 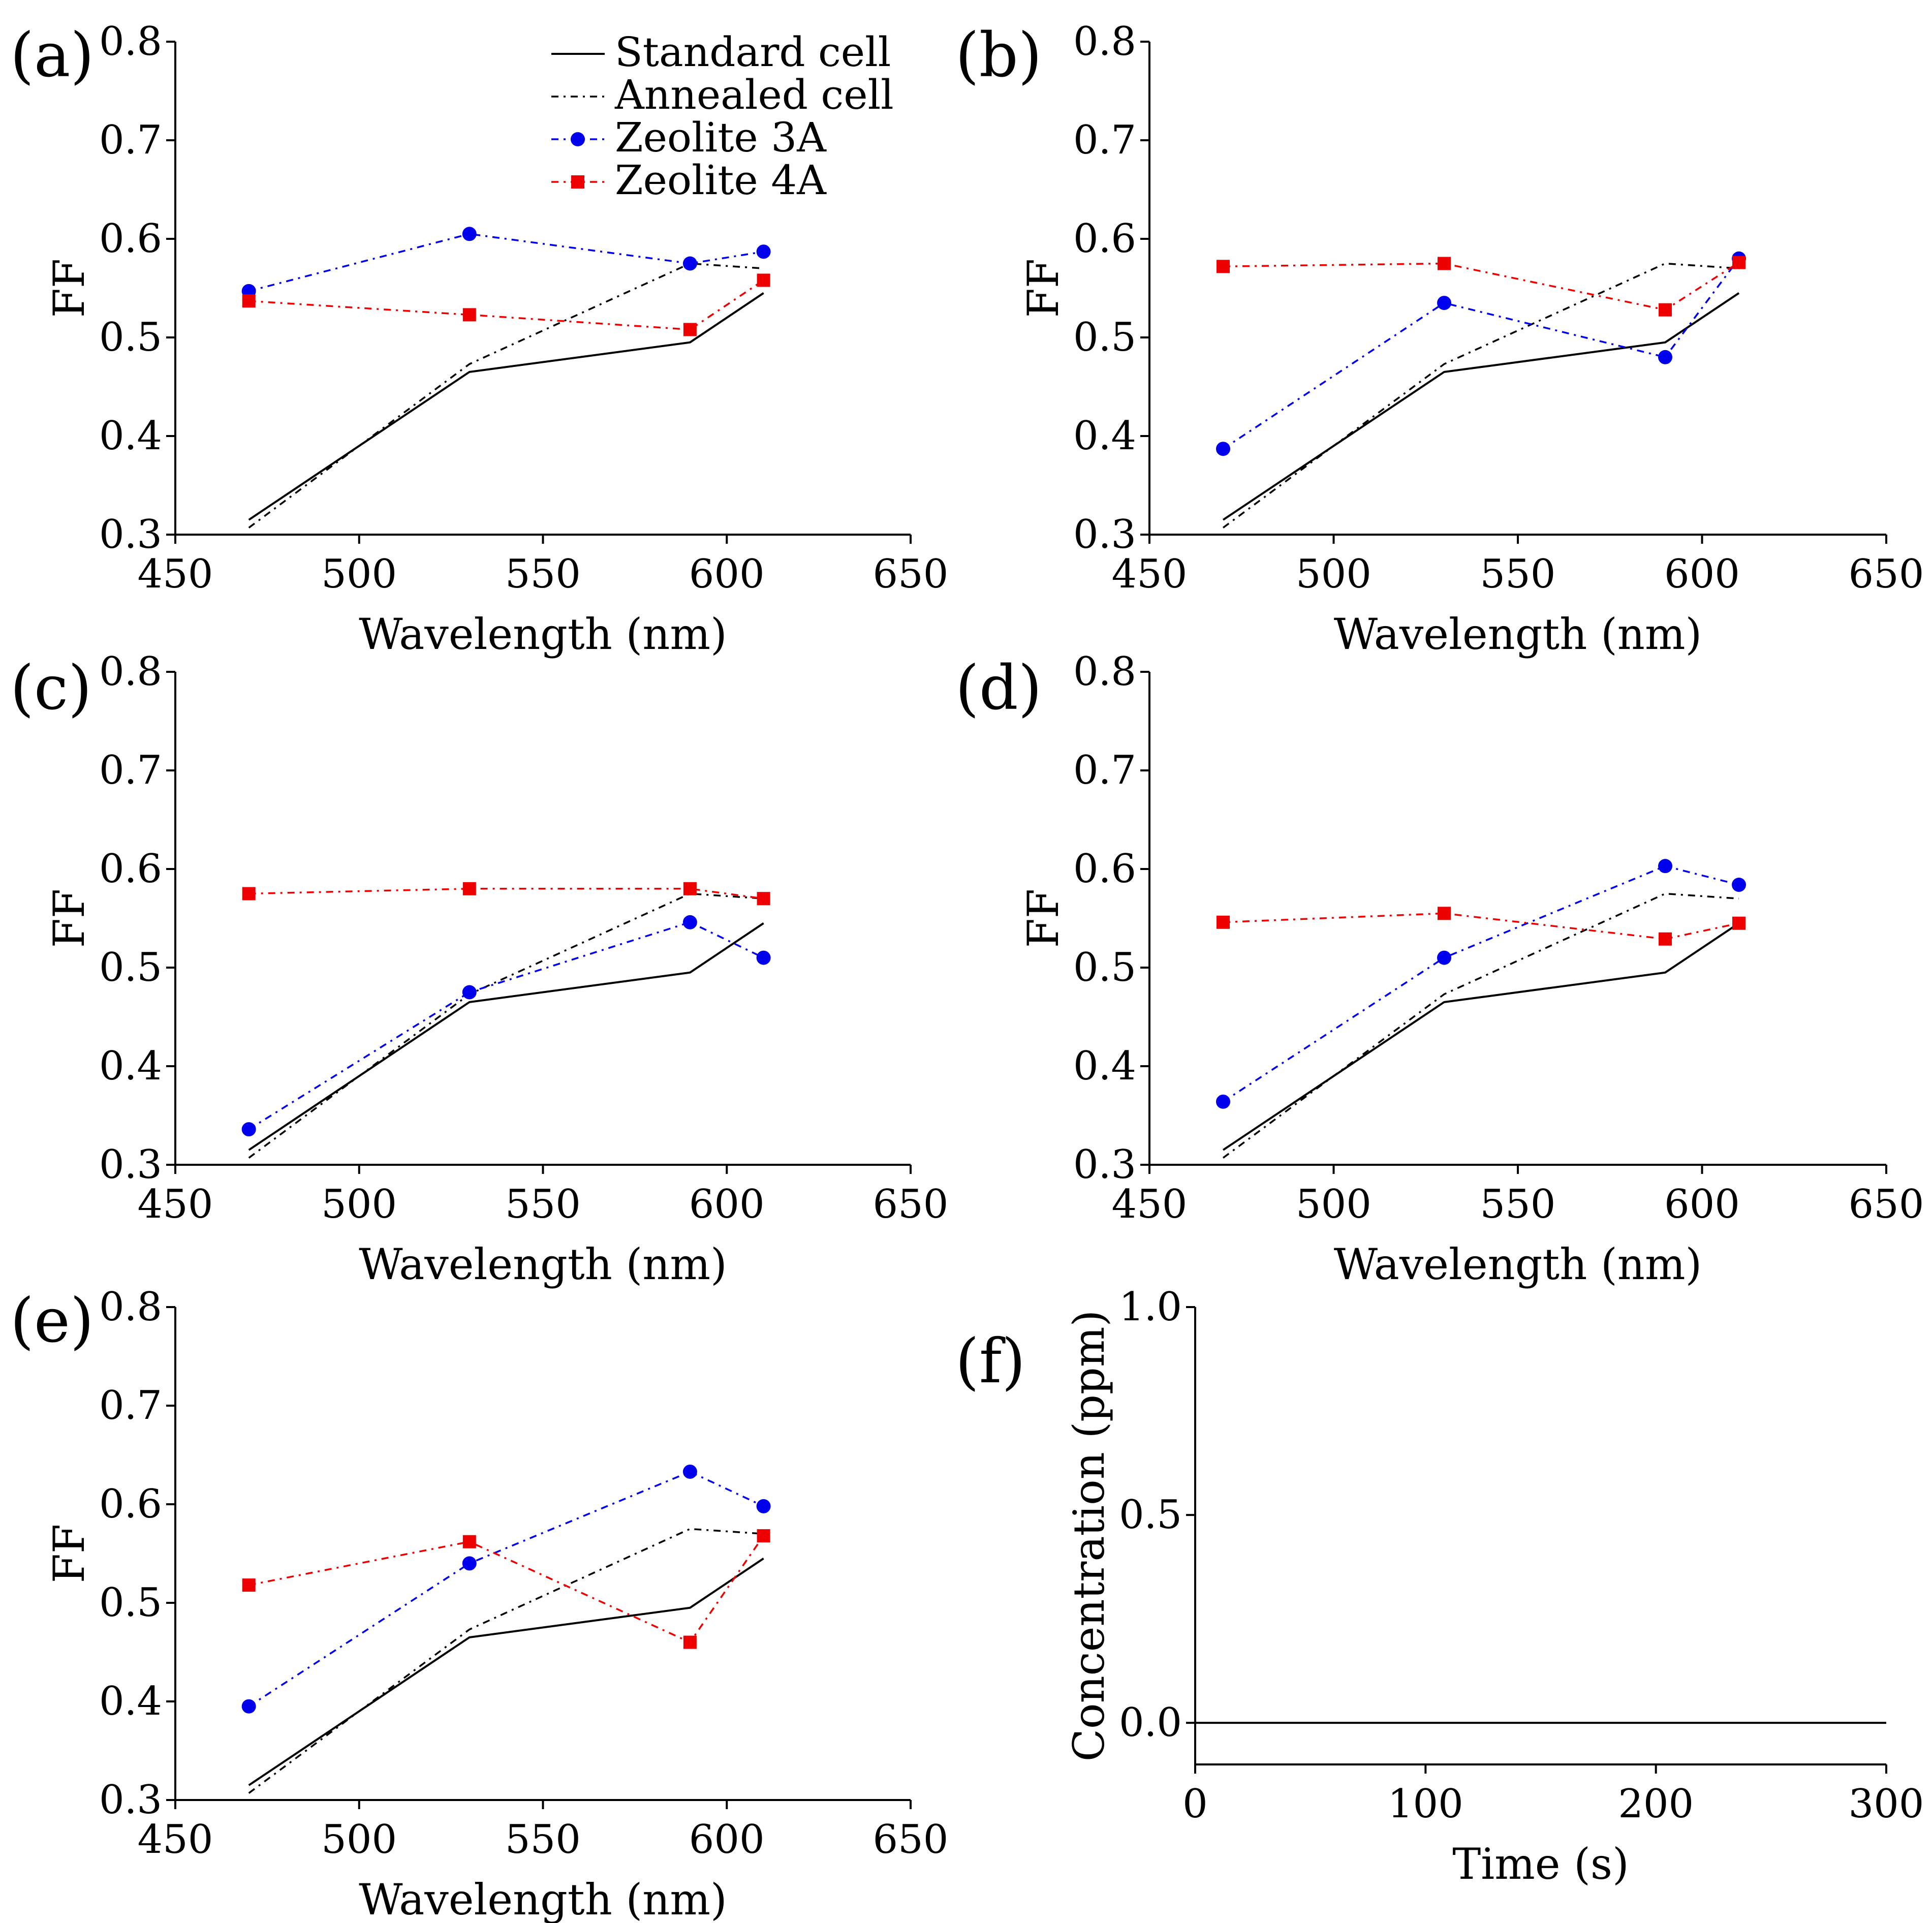 I want to click on y-tick-label: 1.0, so click(x=1150, y=1307).